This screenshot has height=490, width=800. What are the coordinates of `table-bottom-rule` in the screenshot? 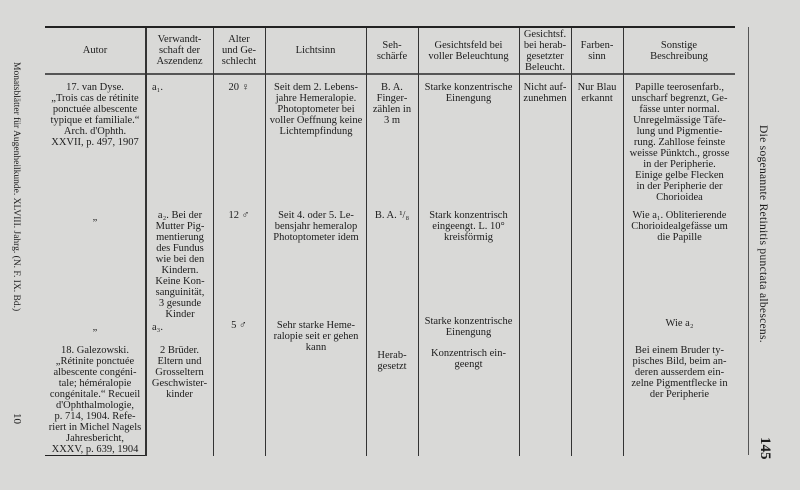 It's located at (95, 455).